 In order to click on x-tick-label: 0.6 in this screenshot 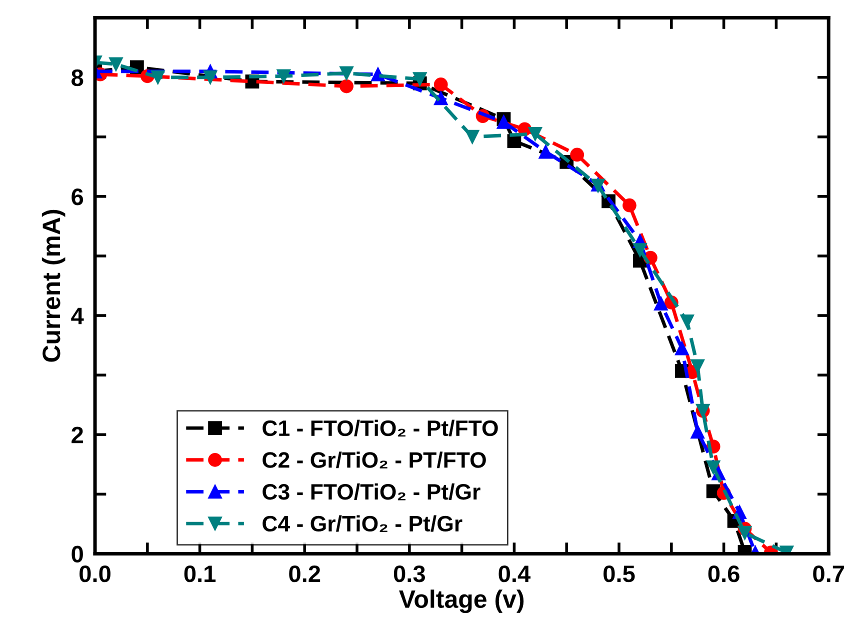, I will do `click(724, 573)`.